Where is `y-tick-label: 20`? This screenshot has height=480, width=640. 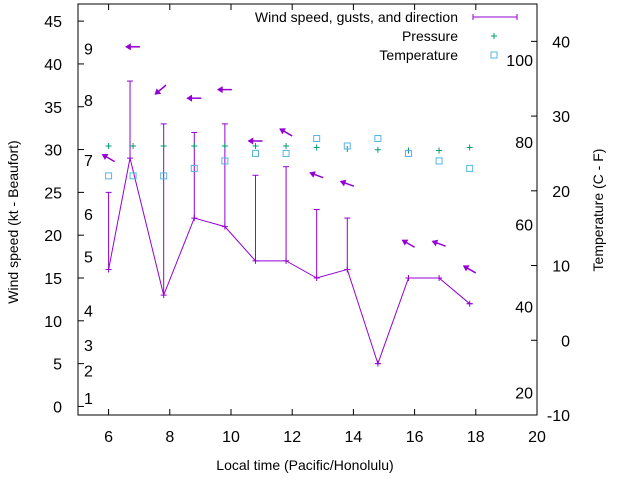 y-tick-label: 20 is located at coordinates (53, 236).